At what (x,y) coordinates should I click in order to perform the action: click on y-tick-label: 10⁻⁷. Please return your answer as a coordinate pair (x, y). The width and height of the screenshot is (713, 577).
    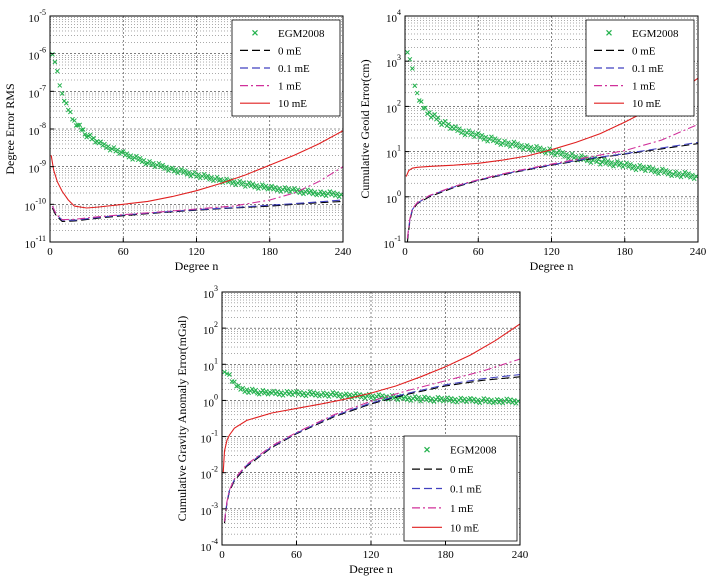
    Looking at the image, I should click on (37, 91).